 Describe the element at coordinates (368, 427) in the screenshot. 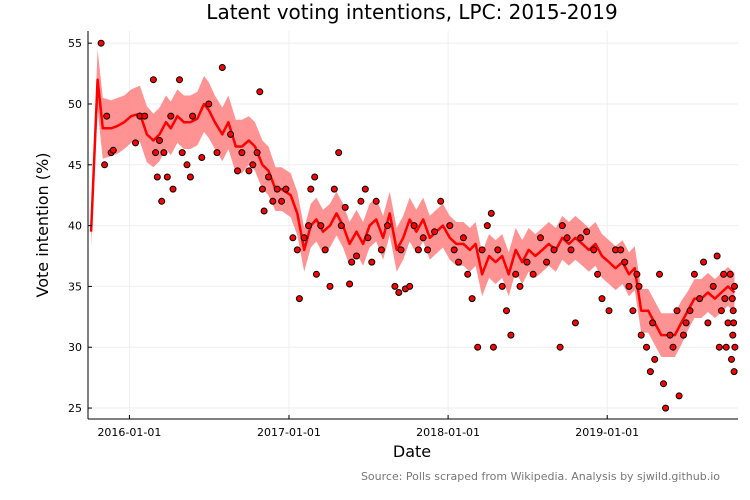

I see `x-ticks: 2016-01-01 2017-01-01 2018-01-01 2019-01-01` at that location.